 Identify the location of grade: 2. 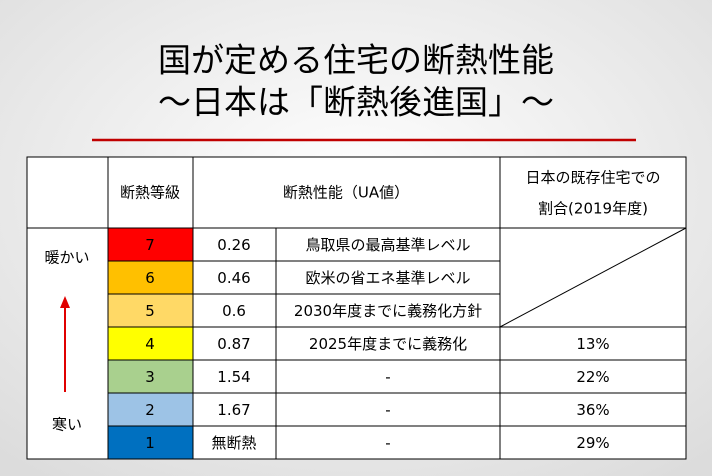
(150, 410).